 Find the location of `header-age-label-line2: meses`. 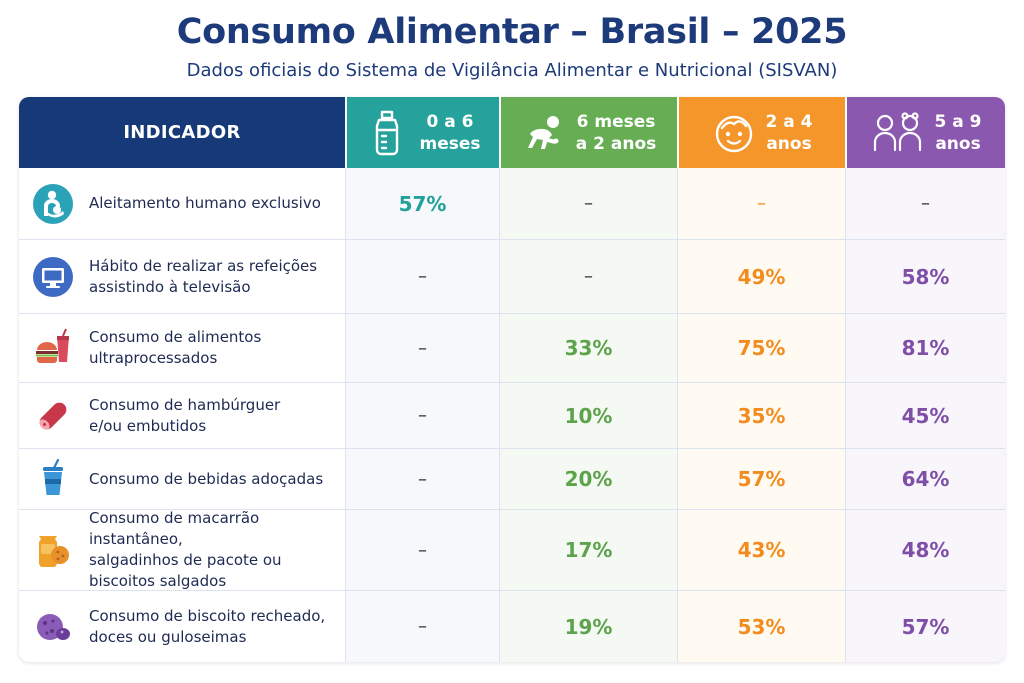

header-age-label-line2: meses is located at coordinates (450, 143).